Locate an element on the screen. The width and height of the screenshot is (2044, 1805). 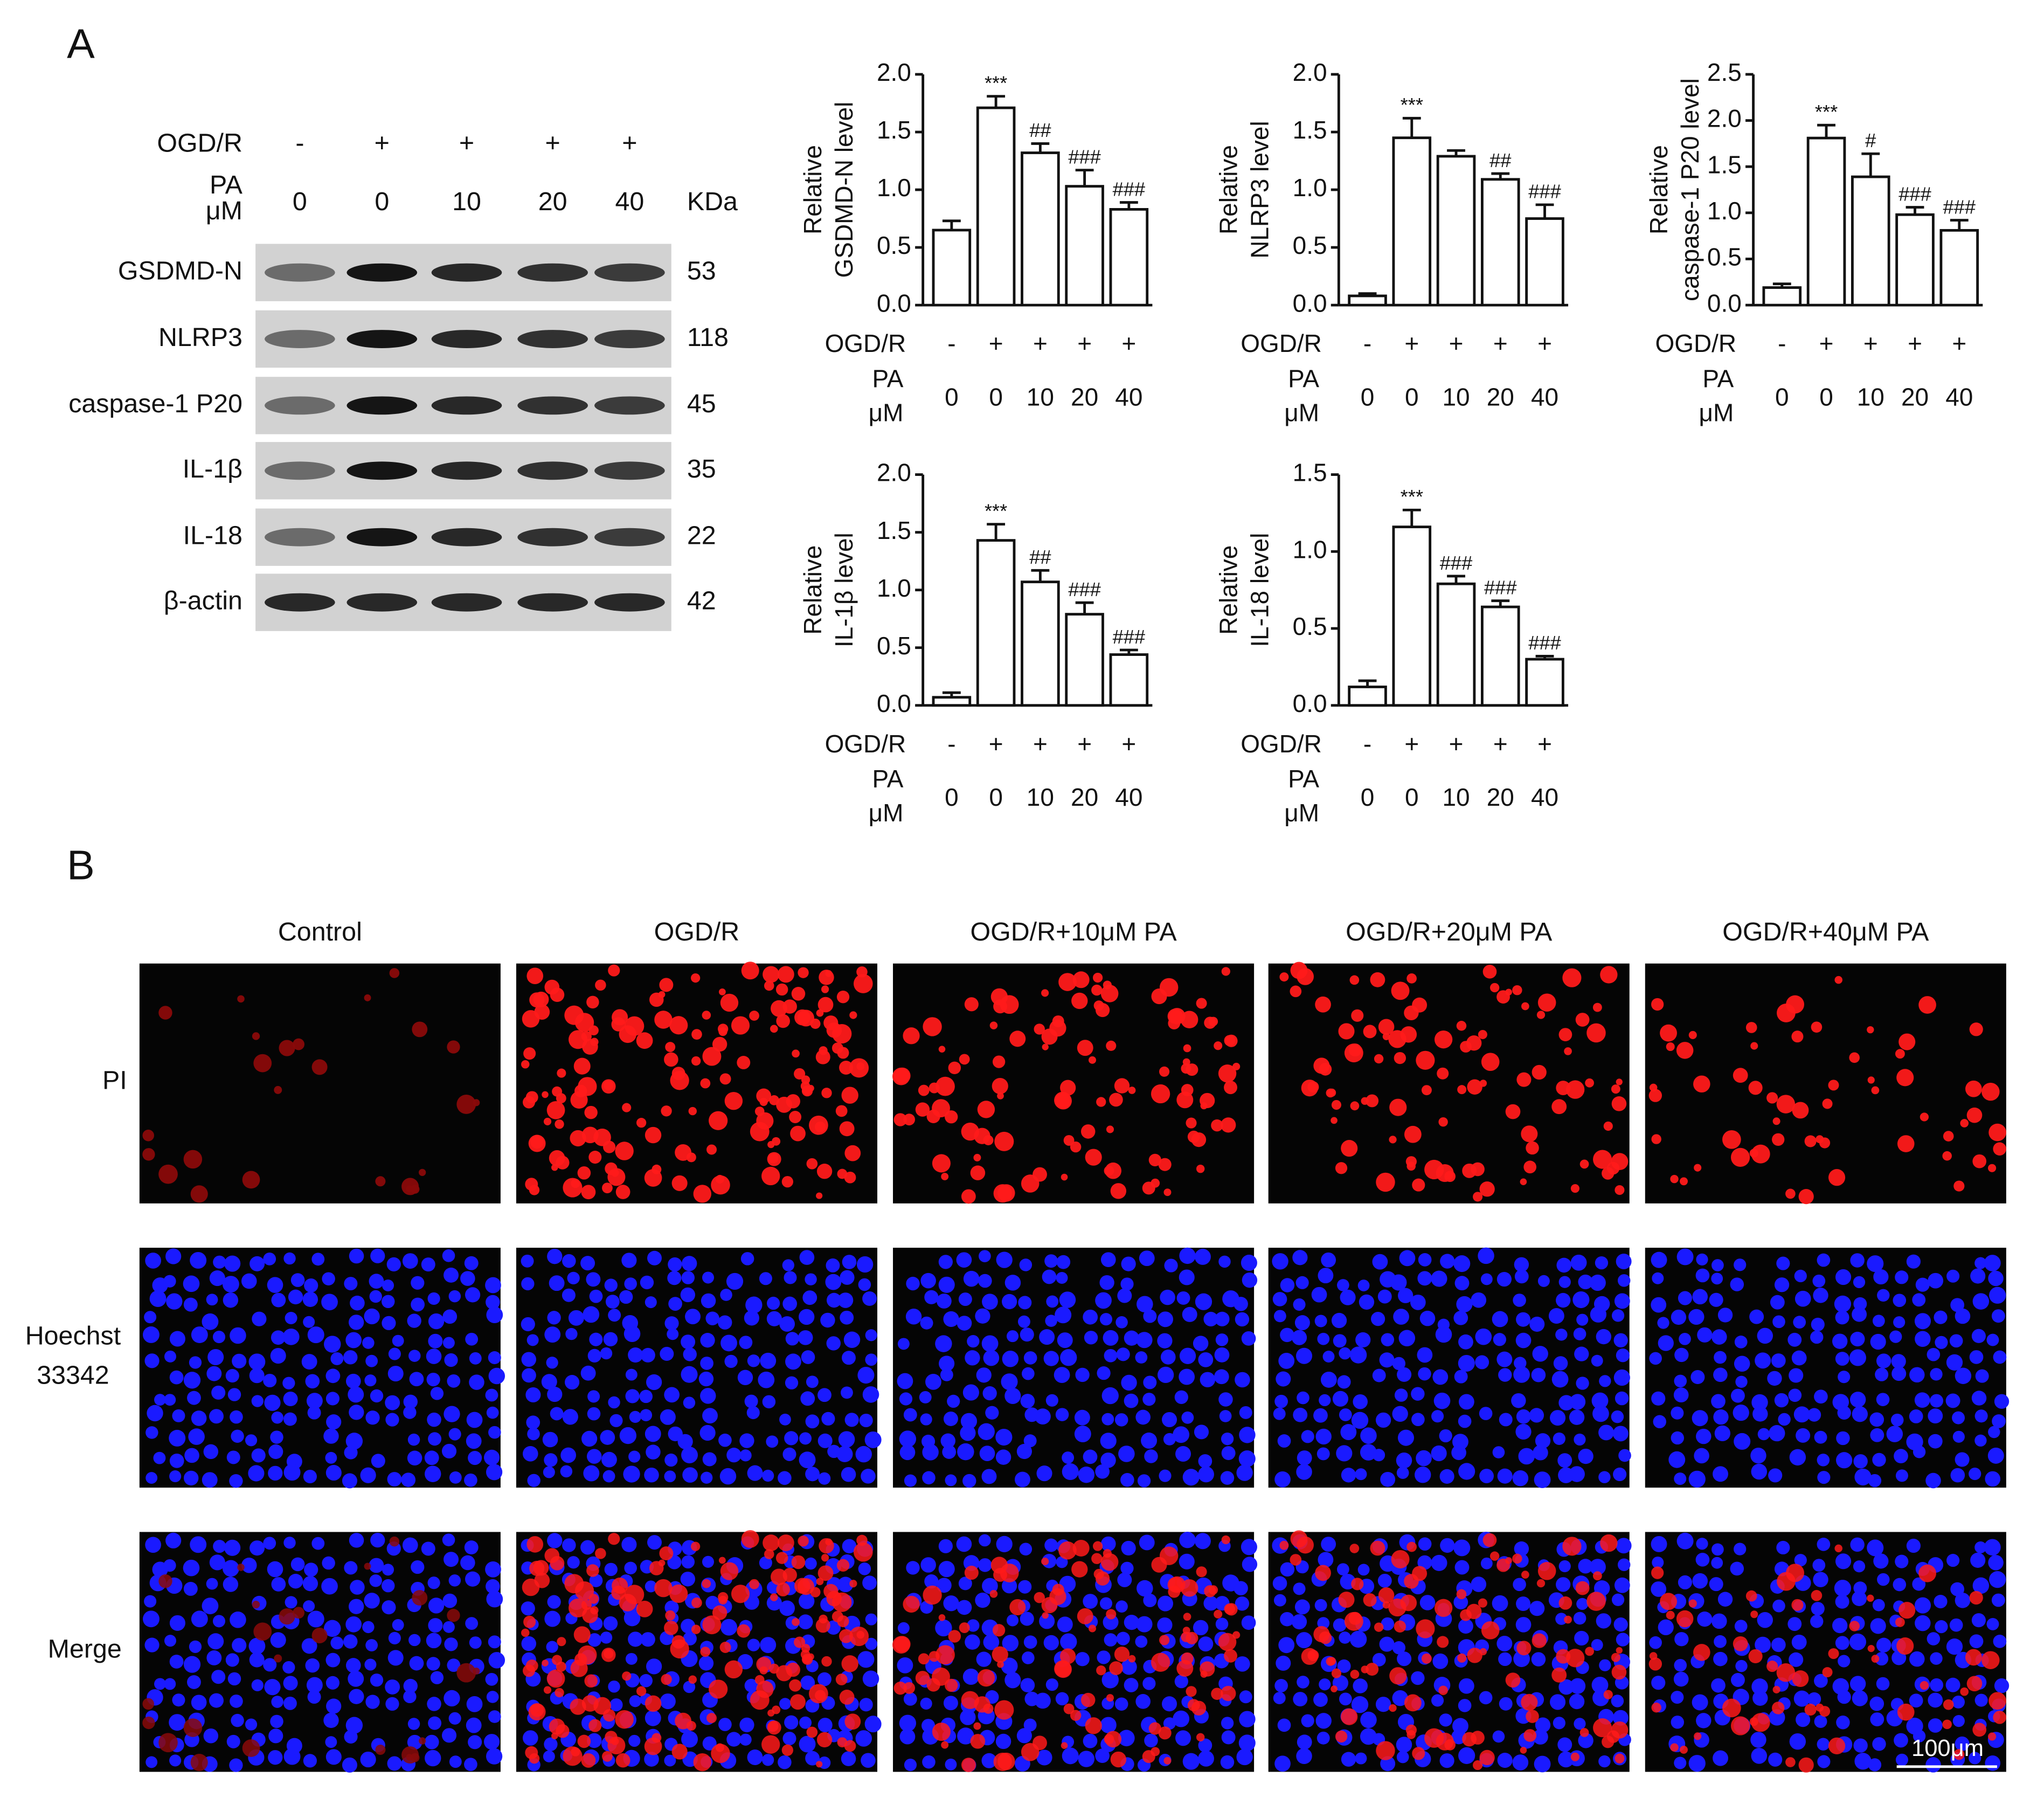
x-tick-label: + is located at coordinates (996, 343).